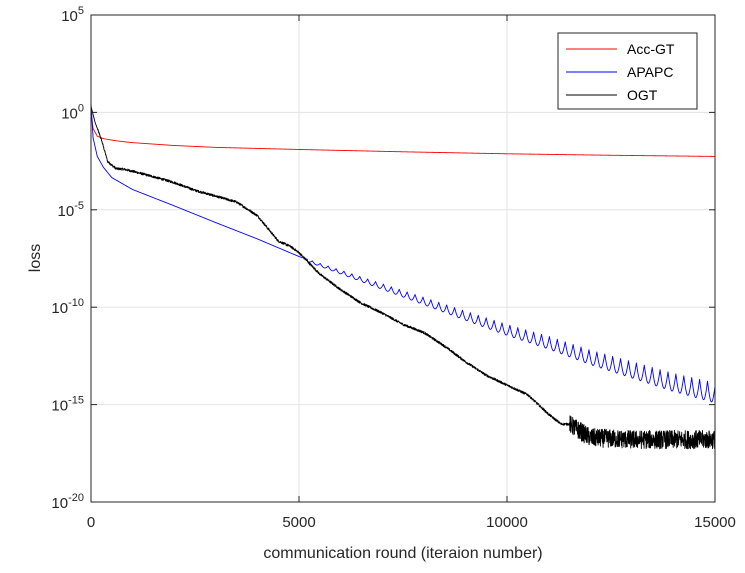 The image size is (745, 573). What do you see at coordinates (650, 72) in the screenshot?
I see `legend-label: APAPC` at bounding box center [650, 72].